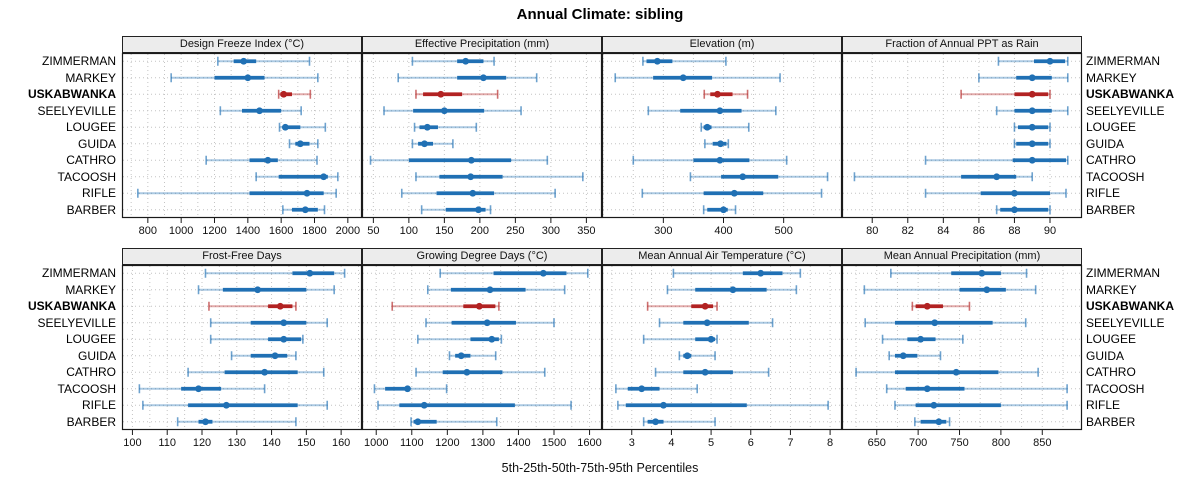 This screenshot has height=500, width=1200. I want to click on panel-strip: Design Freeze Index (°C), so click(242, 44).